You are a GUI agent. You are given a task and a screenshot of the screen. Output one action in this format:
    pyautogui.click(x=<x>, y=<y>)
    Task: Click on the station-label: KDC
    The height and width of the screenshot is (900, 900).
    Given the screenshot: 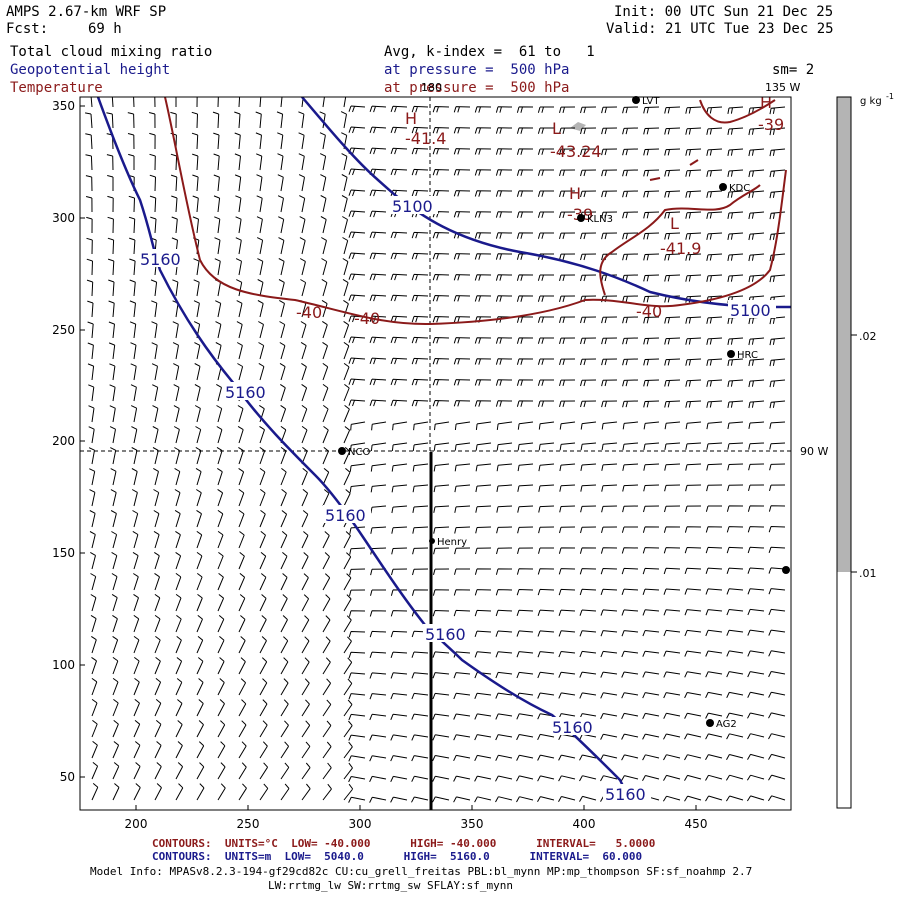 What is the action you would take?
    pyautogui.click(x=739, y=188)
    